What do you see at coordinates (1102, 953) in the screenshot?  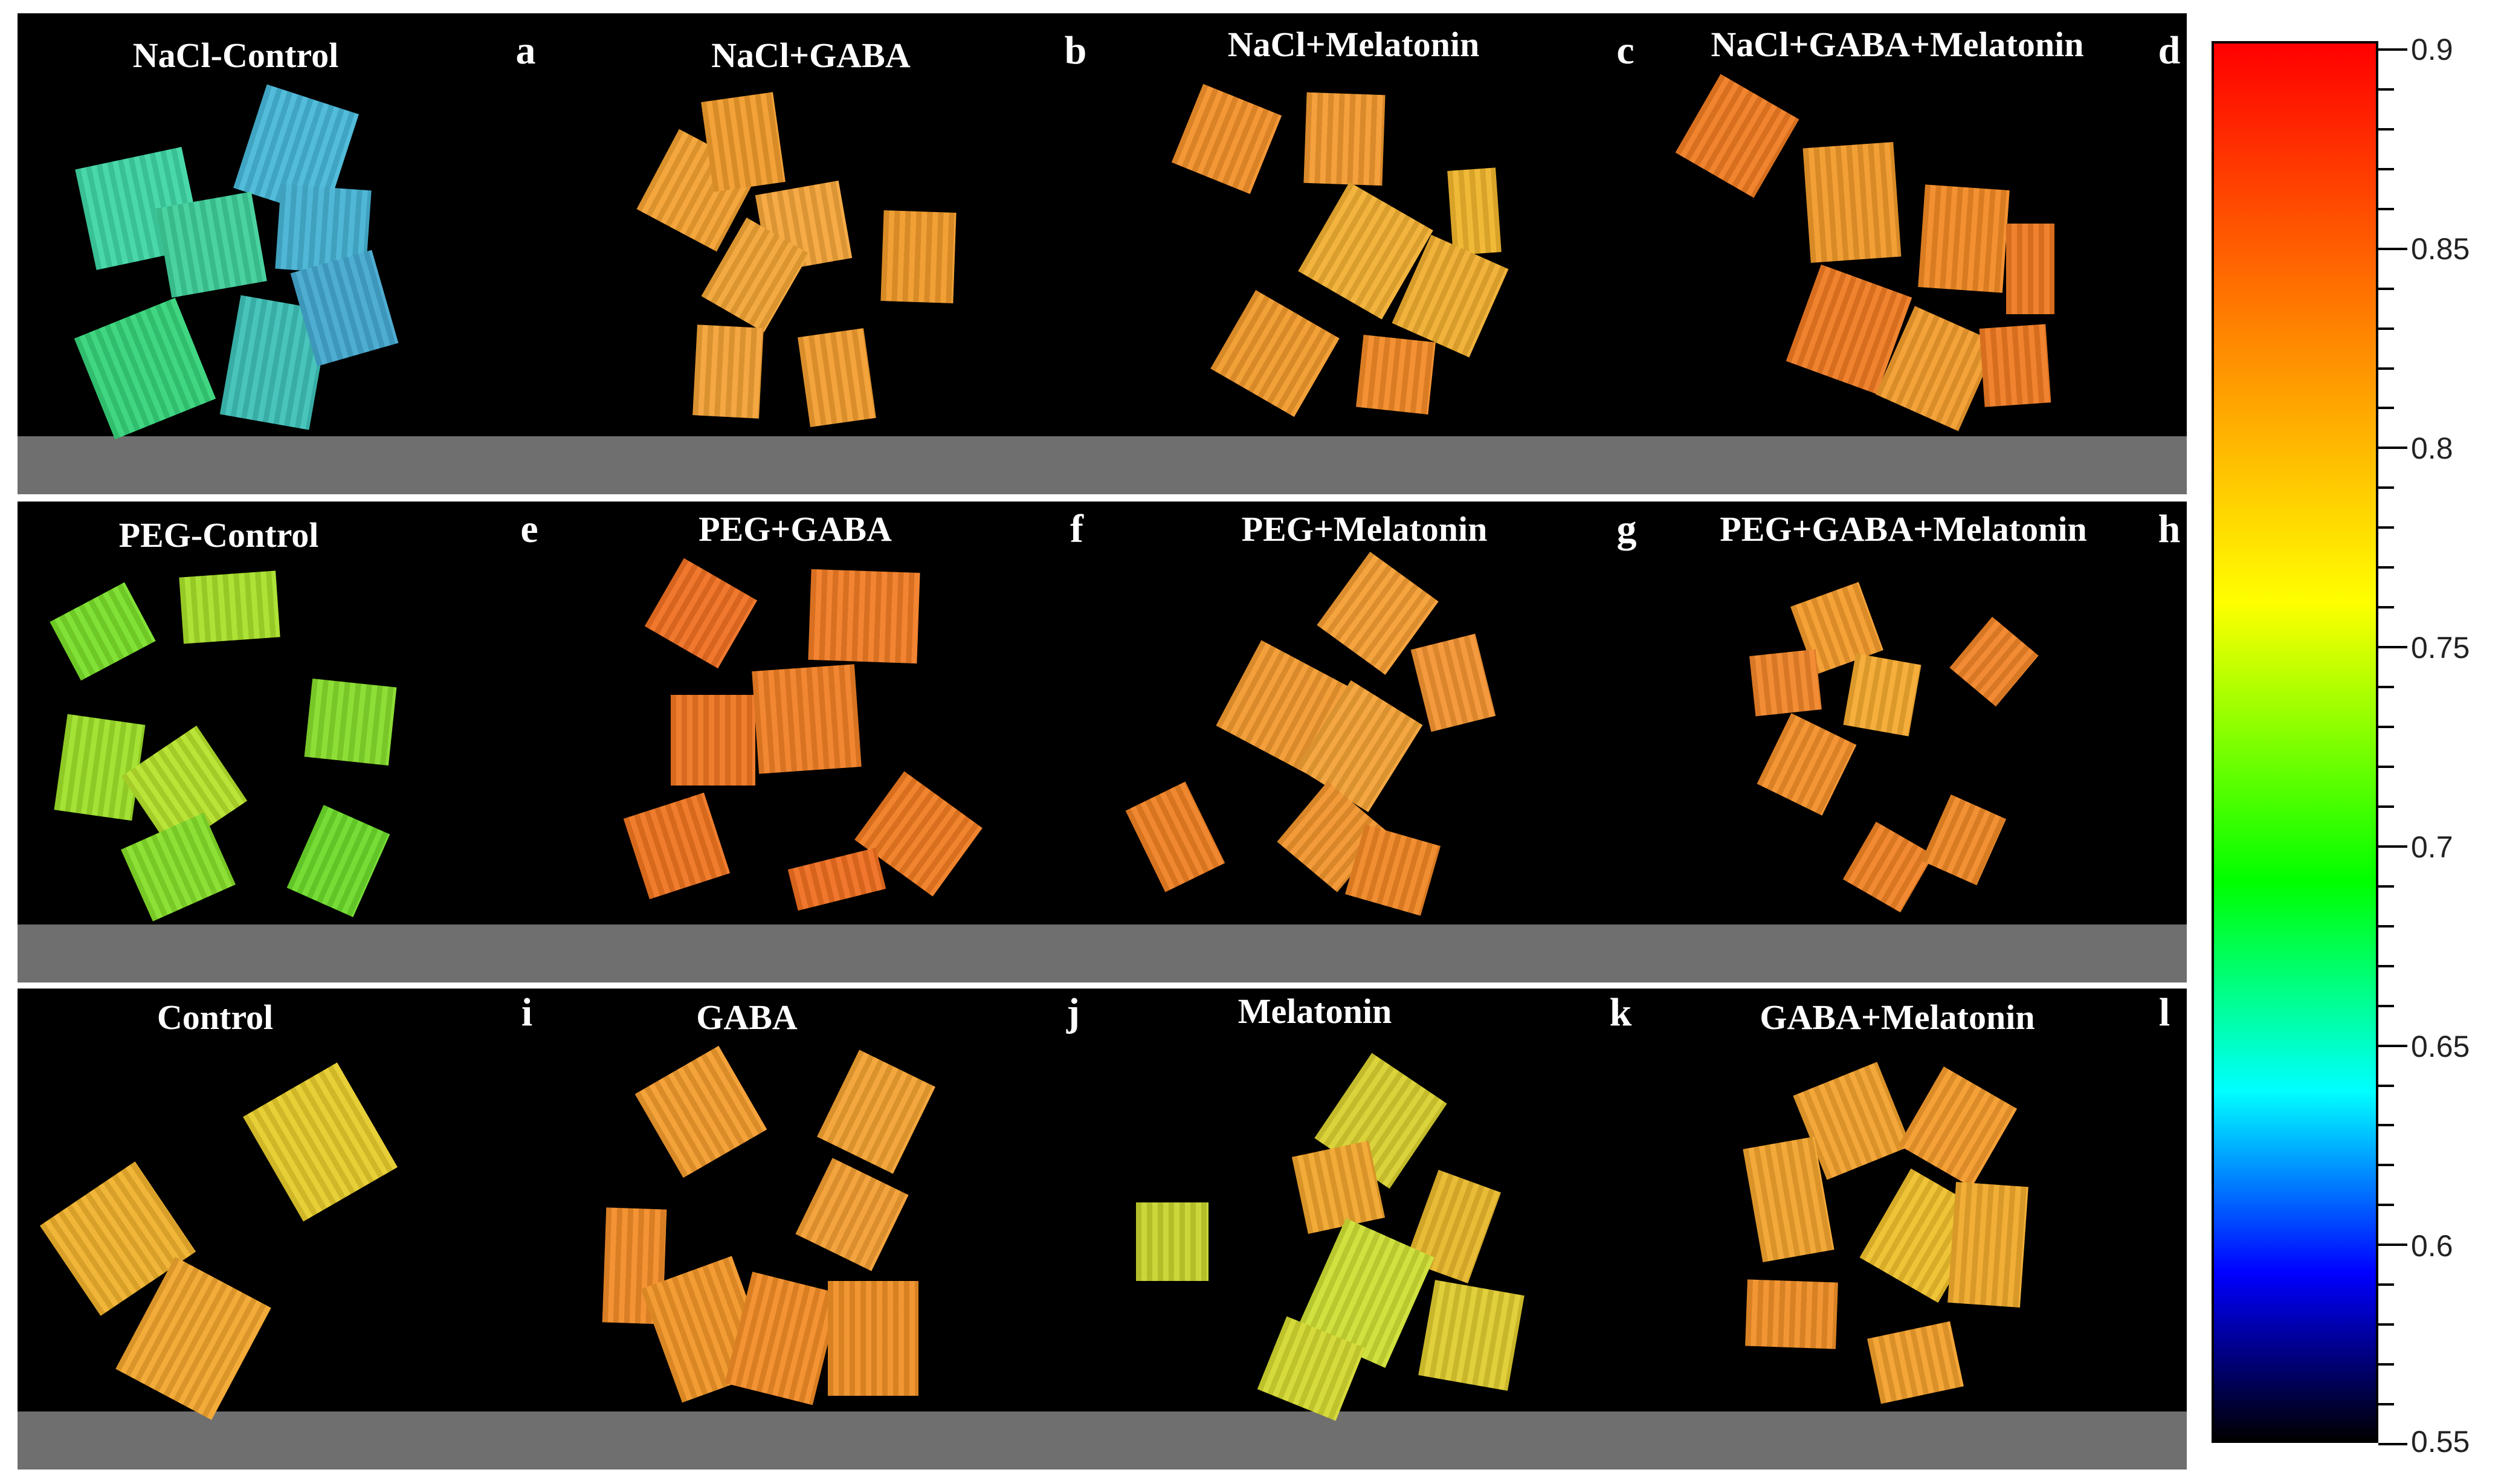 I see `row-2-separator` at bounding box center [1102, 953].